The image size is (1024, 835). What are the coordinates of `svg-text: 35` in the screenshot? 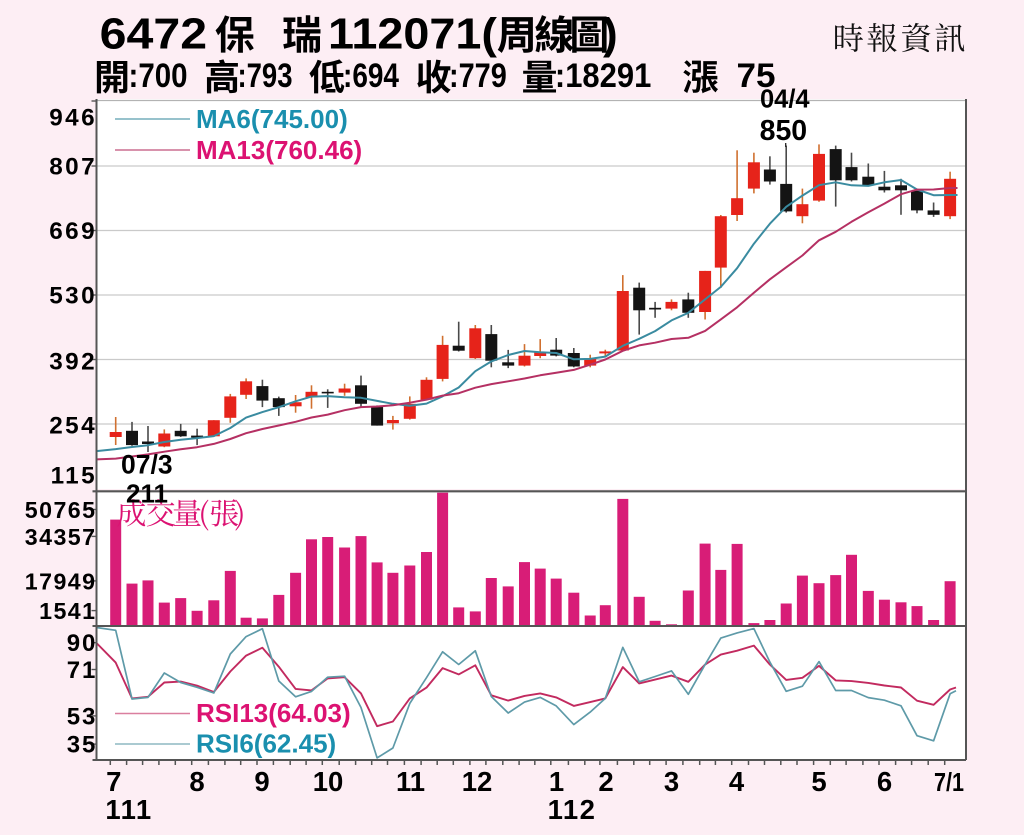 It's located at (82, 745).